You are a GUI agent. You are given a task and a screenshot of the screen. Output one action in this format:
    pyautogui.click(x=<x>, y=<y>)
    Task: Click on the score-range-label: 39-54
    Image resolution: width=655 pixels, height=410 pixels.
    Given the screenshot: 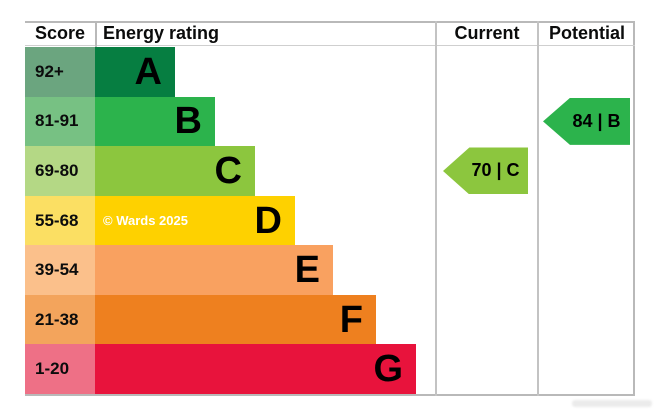 What is the action you would take?
    pyautogui.click(x=57, y=270)
    